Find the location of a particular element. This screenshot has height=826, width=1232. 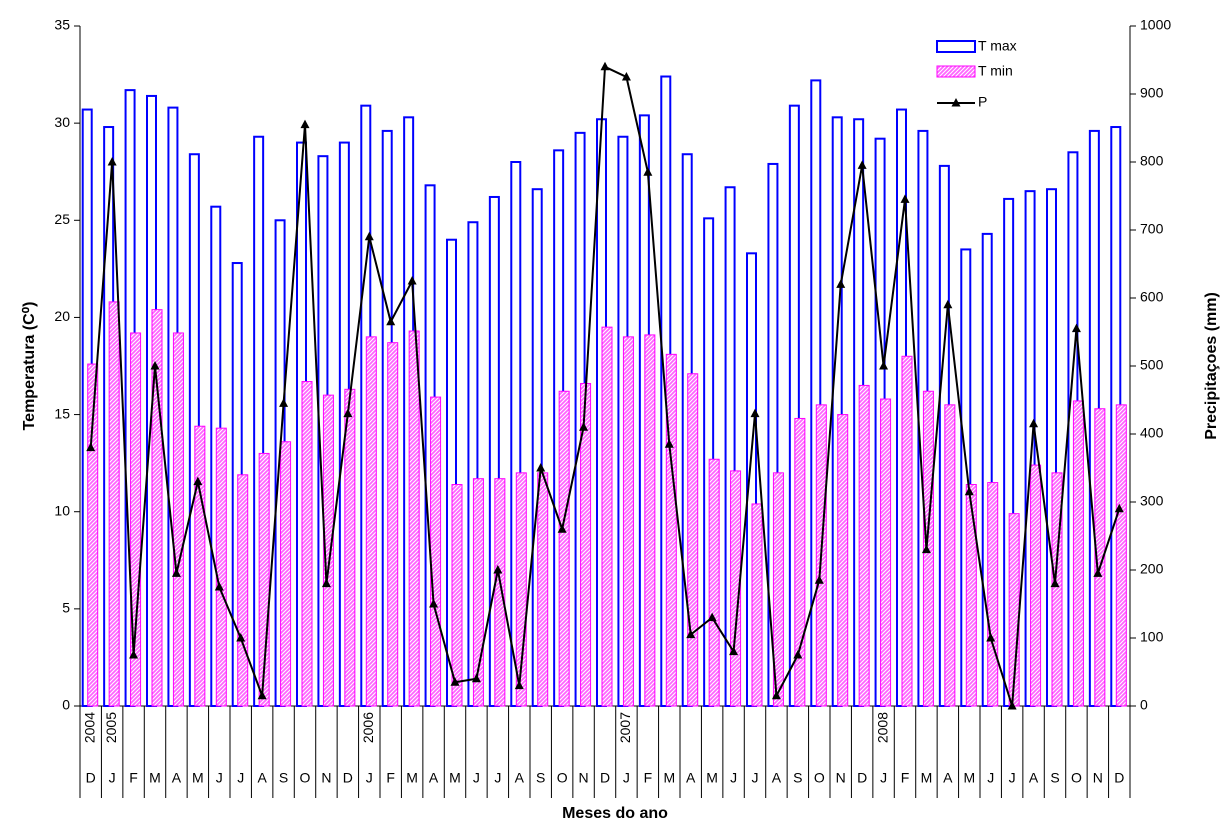

y2-tick-label: 200 is located at coordinates (1152, 569).